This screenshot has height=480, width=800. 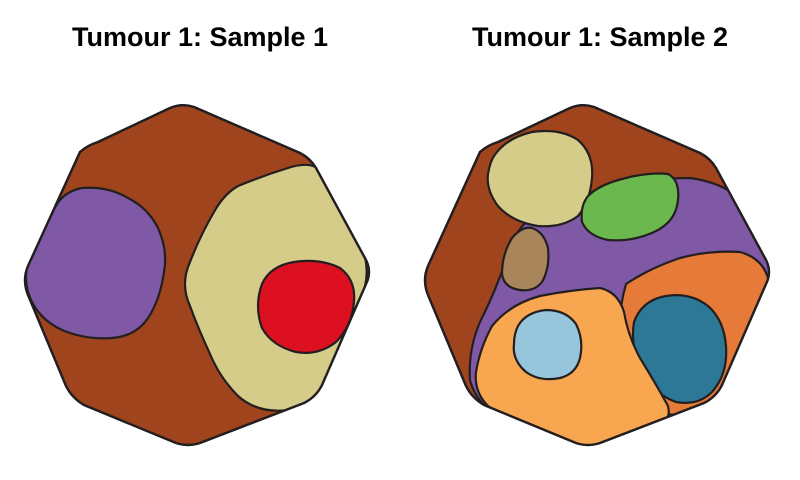 I want to click on clone-purple, so click(x=96, y=263).